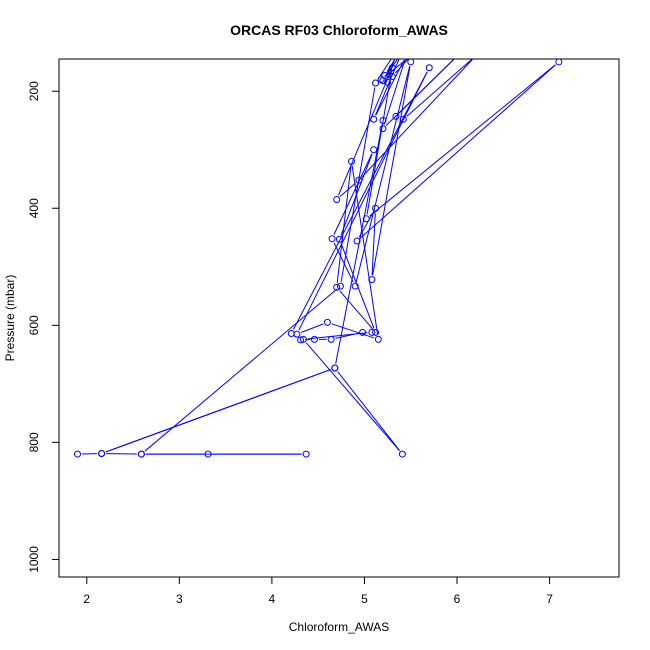 Image resolution: width=650 pixels, height=650 pixels. I want to click on y-axis: 200 400 600 800 1000, so click(43, 327).